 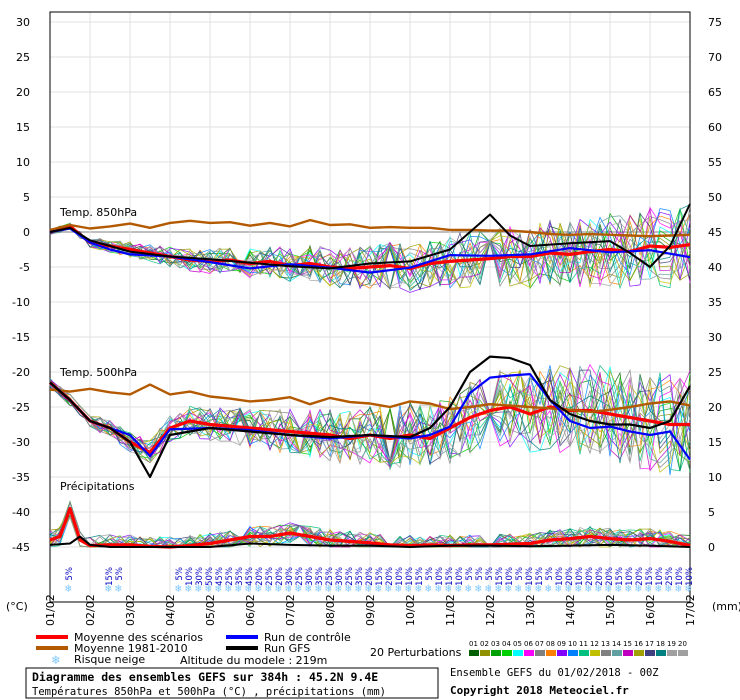 What do you see at coordinates (715, 162) in the screenshot?
I see `right-tick-label: 55` at bounding box center [715, 162].